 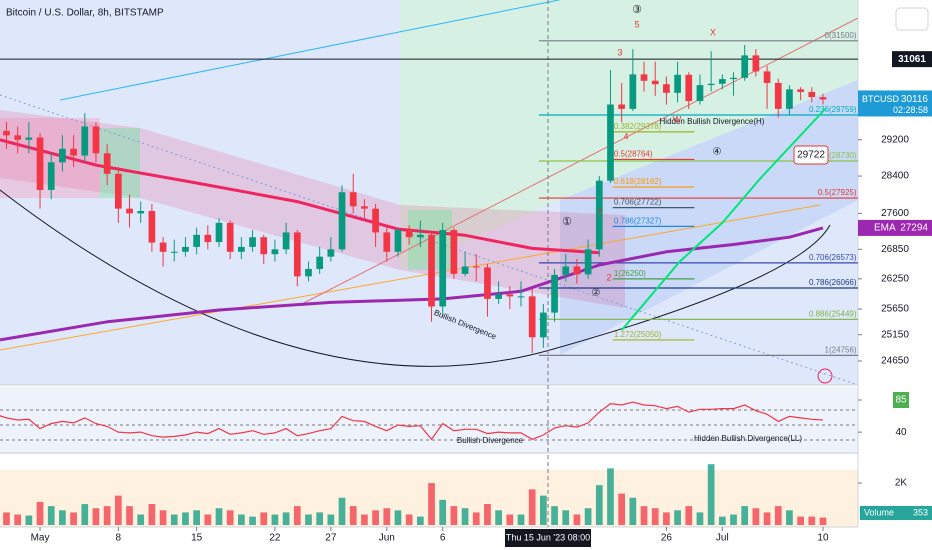 What do you see at coordinates (608, 277) in the screenshot?
I see `annotation: 2` at bounding box center [608, 277].